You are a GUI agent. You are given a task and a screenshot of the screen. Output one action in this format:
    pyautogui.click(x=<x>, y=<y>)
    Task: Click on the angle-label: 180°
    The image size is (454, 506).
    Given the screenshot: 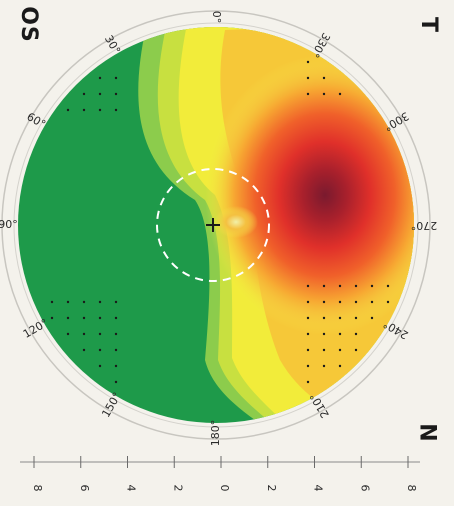 What is the action you would take?
    pyautogui.click(x=215, y=433)
    